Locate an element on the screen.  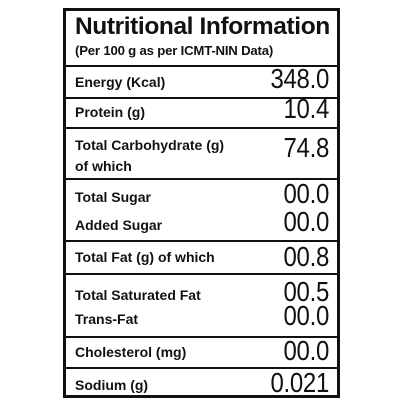
row-label: Added Sugar is located at coordinates (119, 225).